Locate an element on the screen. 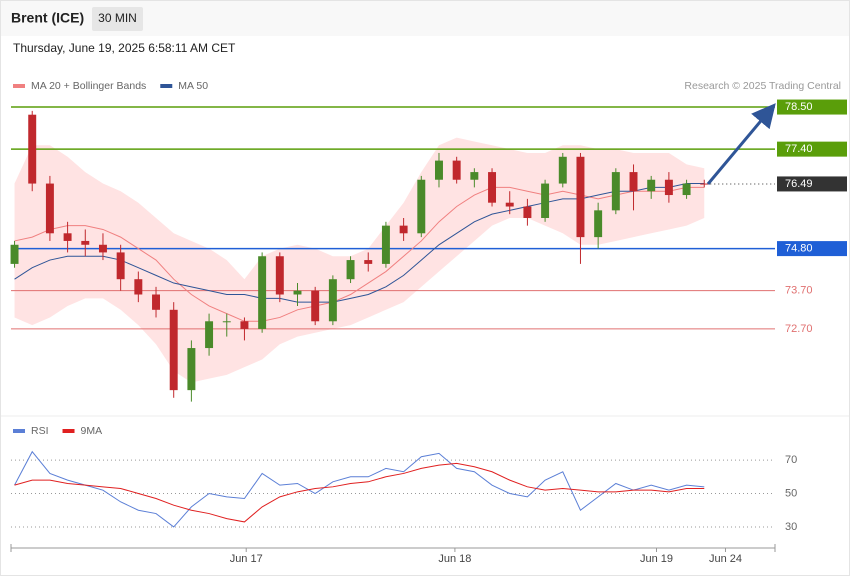  interval: 30 MIN is located at coordinates (117, 18).